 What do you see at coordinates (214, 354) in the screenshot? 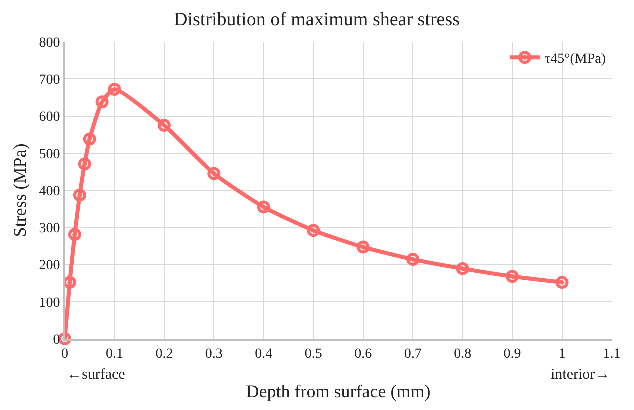
I see `x-tick-label: 0.3` at bounding box center [214, 354].